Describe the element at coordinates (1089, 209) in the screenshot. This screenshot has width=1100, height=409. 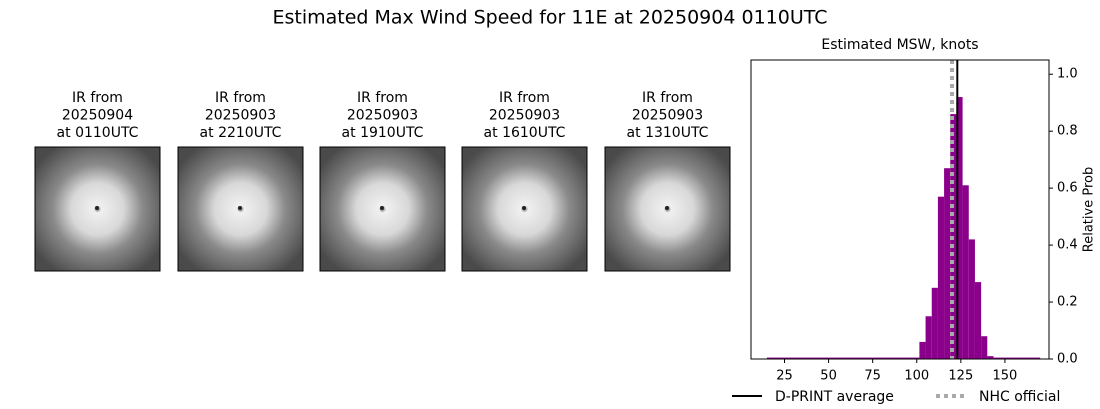
I see `y-axis-label: Relative Prob` at that location.